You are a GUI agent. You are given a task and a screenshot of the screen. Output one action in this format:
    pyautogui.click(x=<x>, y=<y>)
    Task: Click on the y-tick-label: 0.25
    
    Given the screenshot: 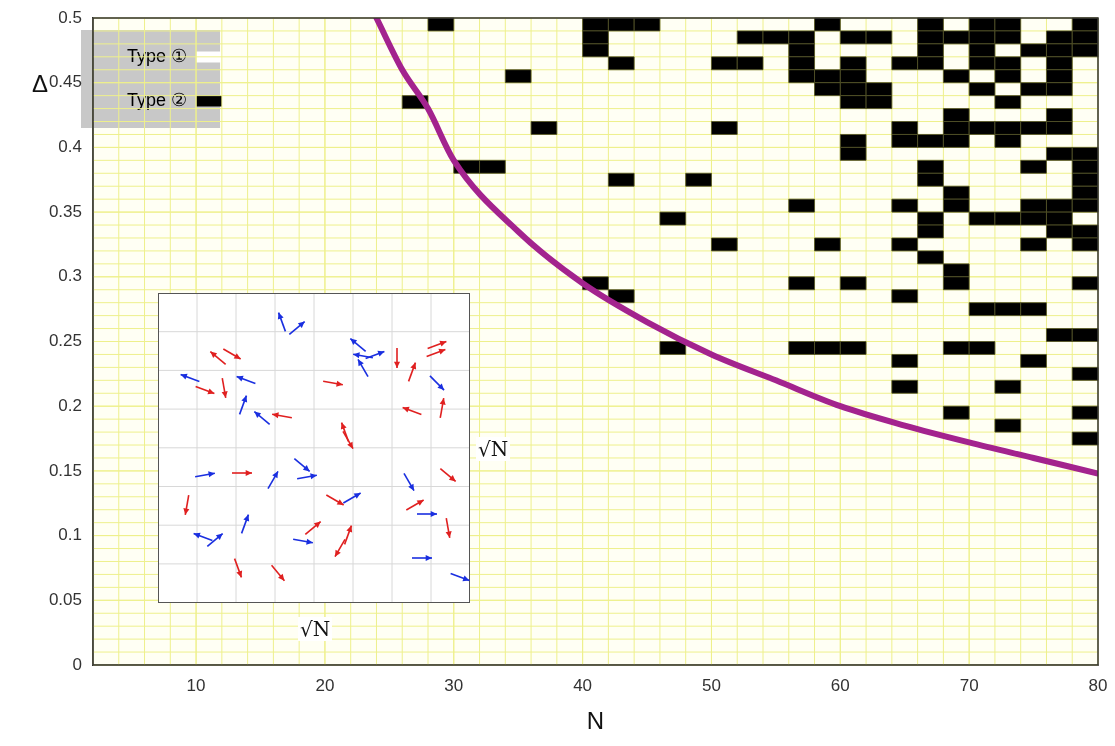 What is the action you would take?
    pyautogui.click(x=65, y=341)
    